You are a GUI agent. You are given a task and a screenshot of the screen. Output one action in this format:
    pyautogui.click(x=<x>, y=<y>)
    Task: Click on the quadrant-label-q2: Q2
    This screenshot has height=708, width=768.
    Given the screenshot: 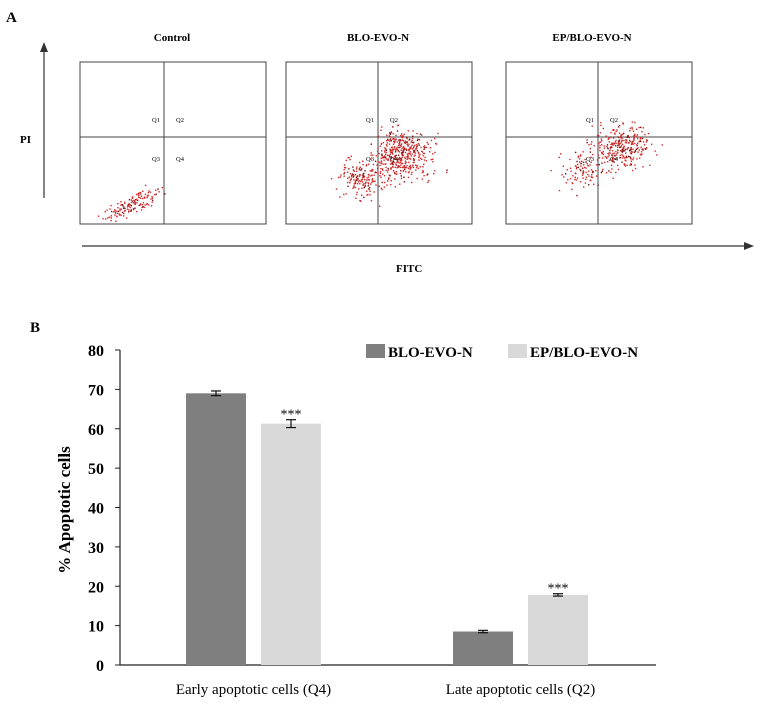 What is the action you would take?
    pyautogui.click(x=180, y=120)
    